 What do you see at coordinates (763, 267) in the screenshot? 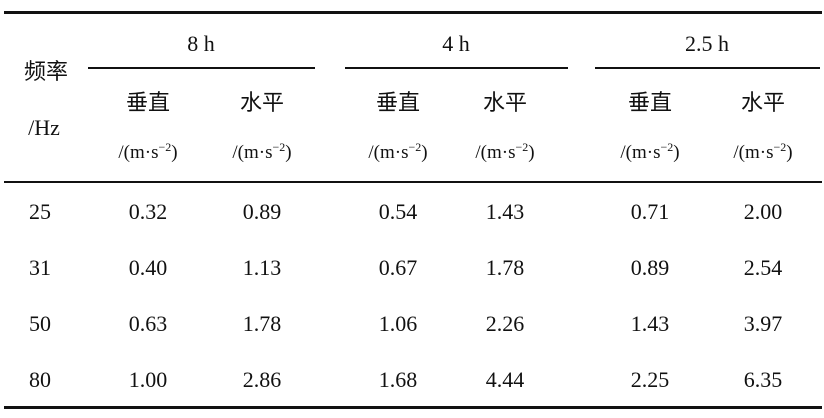
I see `value-cell: 2.54` at bounding box center [763, 267].